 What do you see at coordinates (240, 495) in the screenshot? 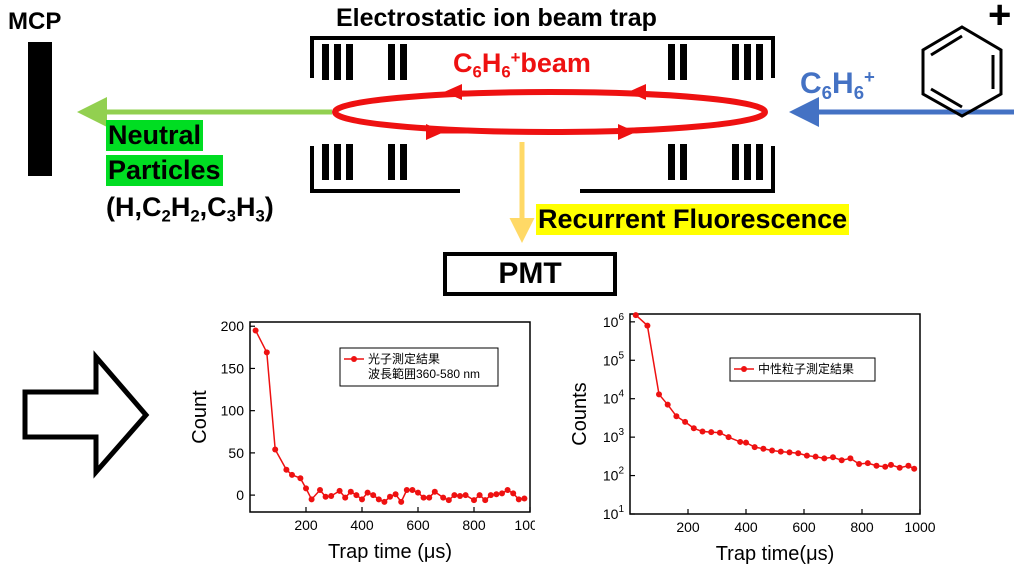
I see `y-tick-label: 0` at bounding box center [240, 495].